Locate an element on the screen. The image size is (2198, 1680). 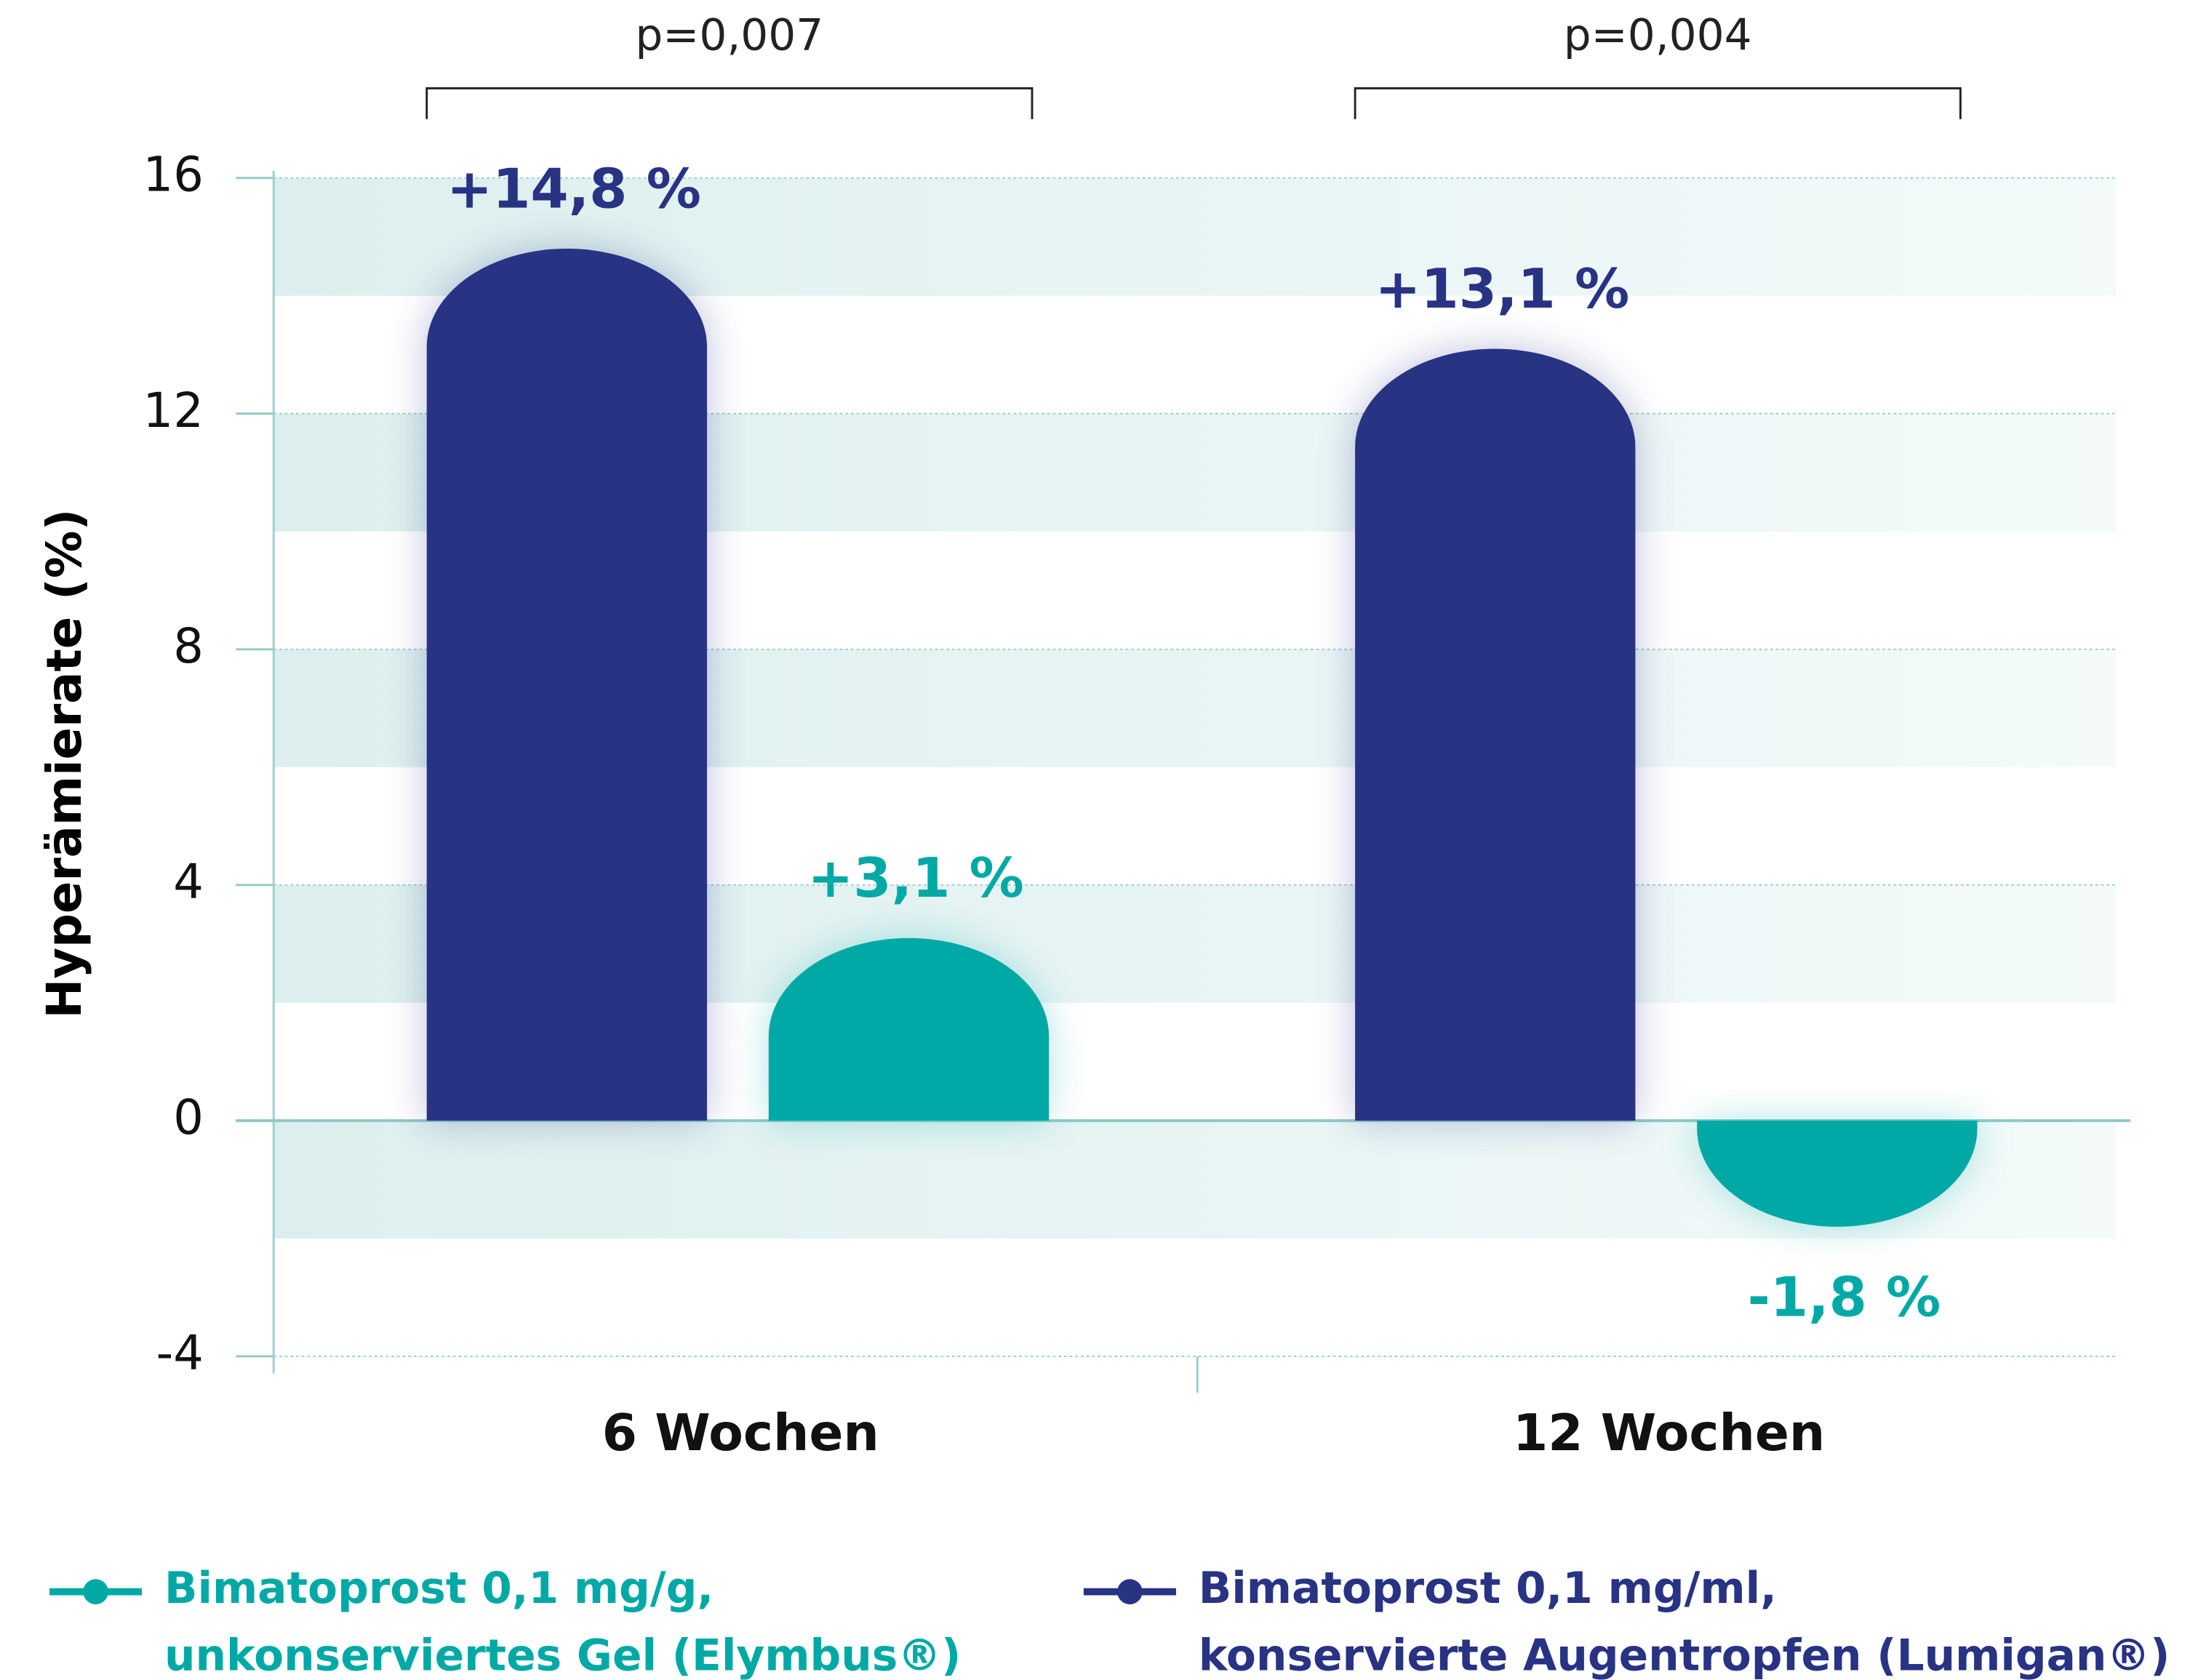
y-tick-label: 12 is located at coordinates (173, 411).